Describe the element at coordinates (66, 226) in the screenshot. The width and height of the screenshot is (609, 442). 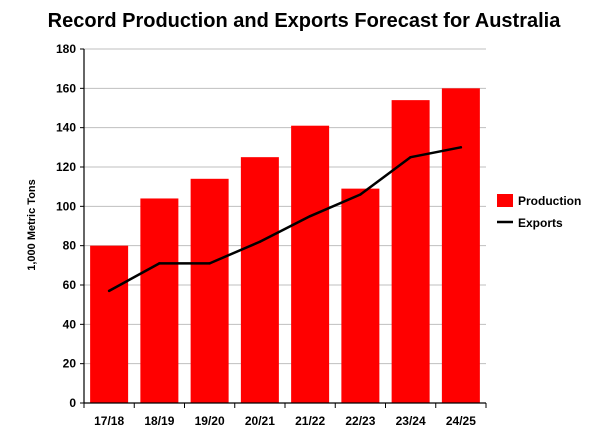
I see `y-tick-labels: 0 20 40 60 80 100 120 140 160 180` at that location.